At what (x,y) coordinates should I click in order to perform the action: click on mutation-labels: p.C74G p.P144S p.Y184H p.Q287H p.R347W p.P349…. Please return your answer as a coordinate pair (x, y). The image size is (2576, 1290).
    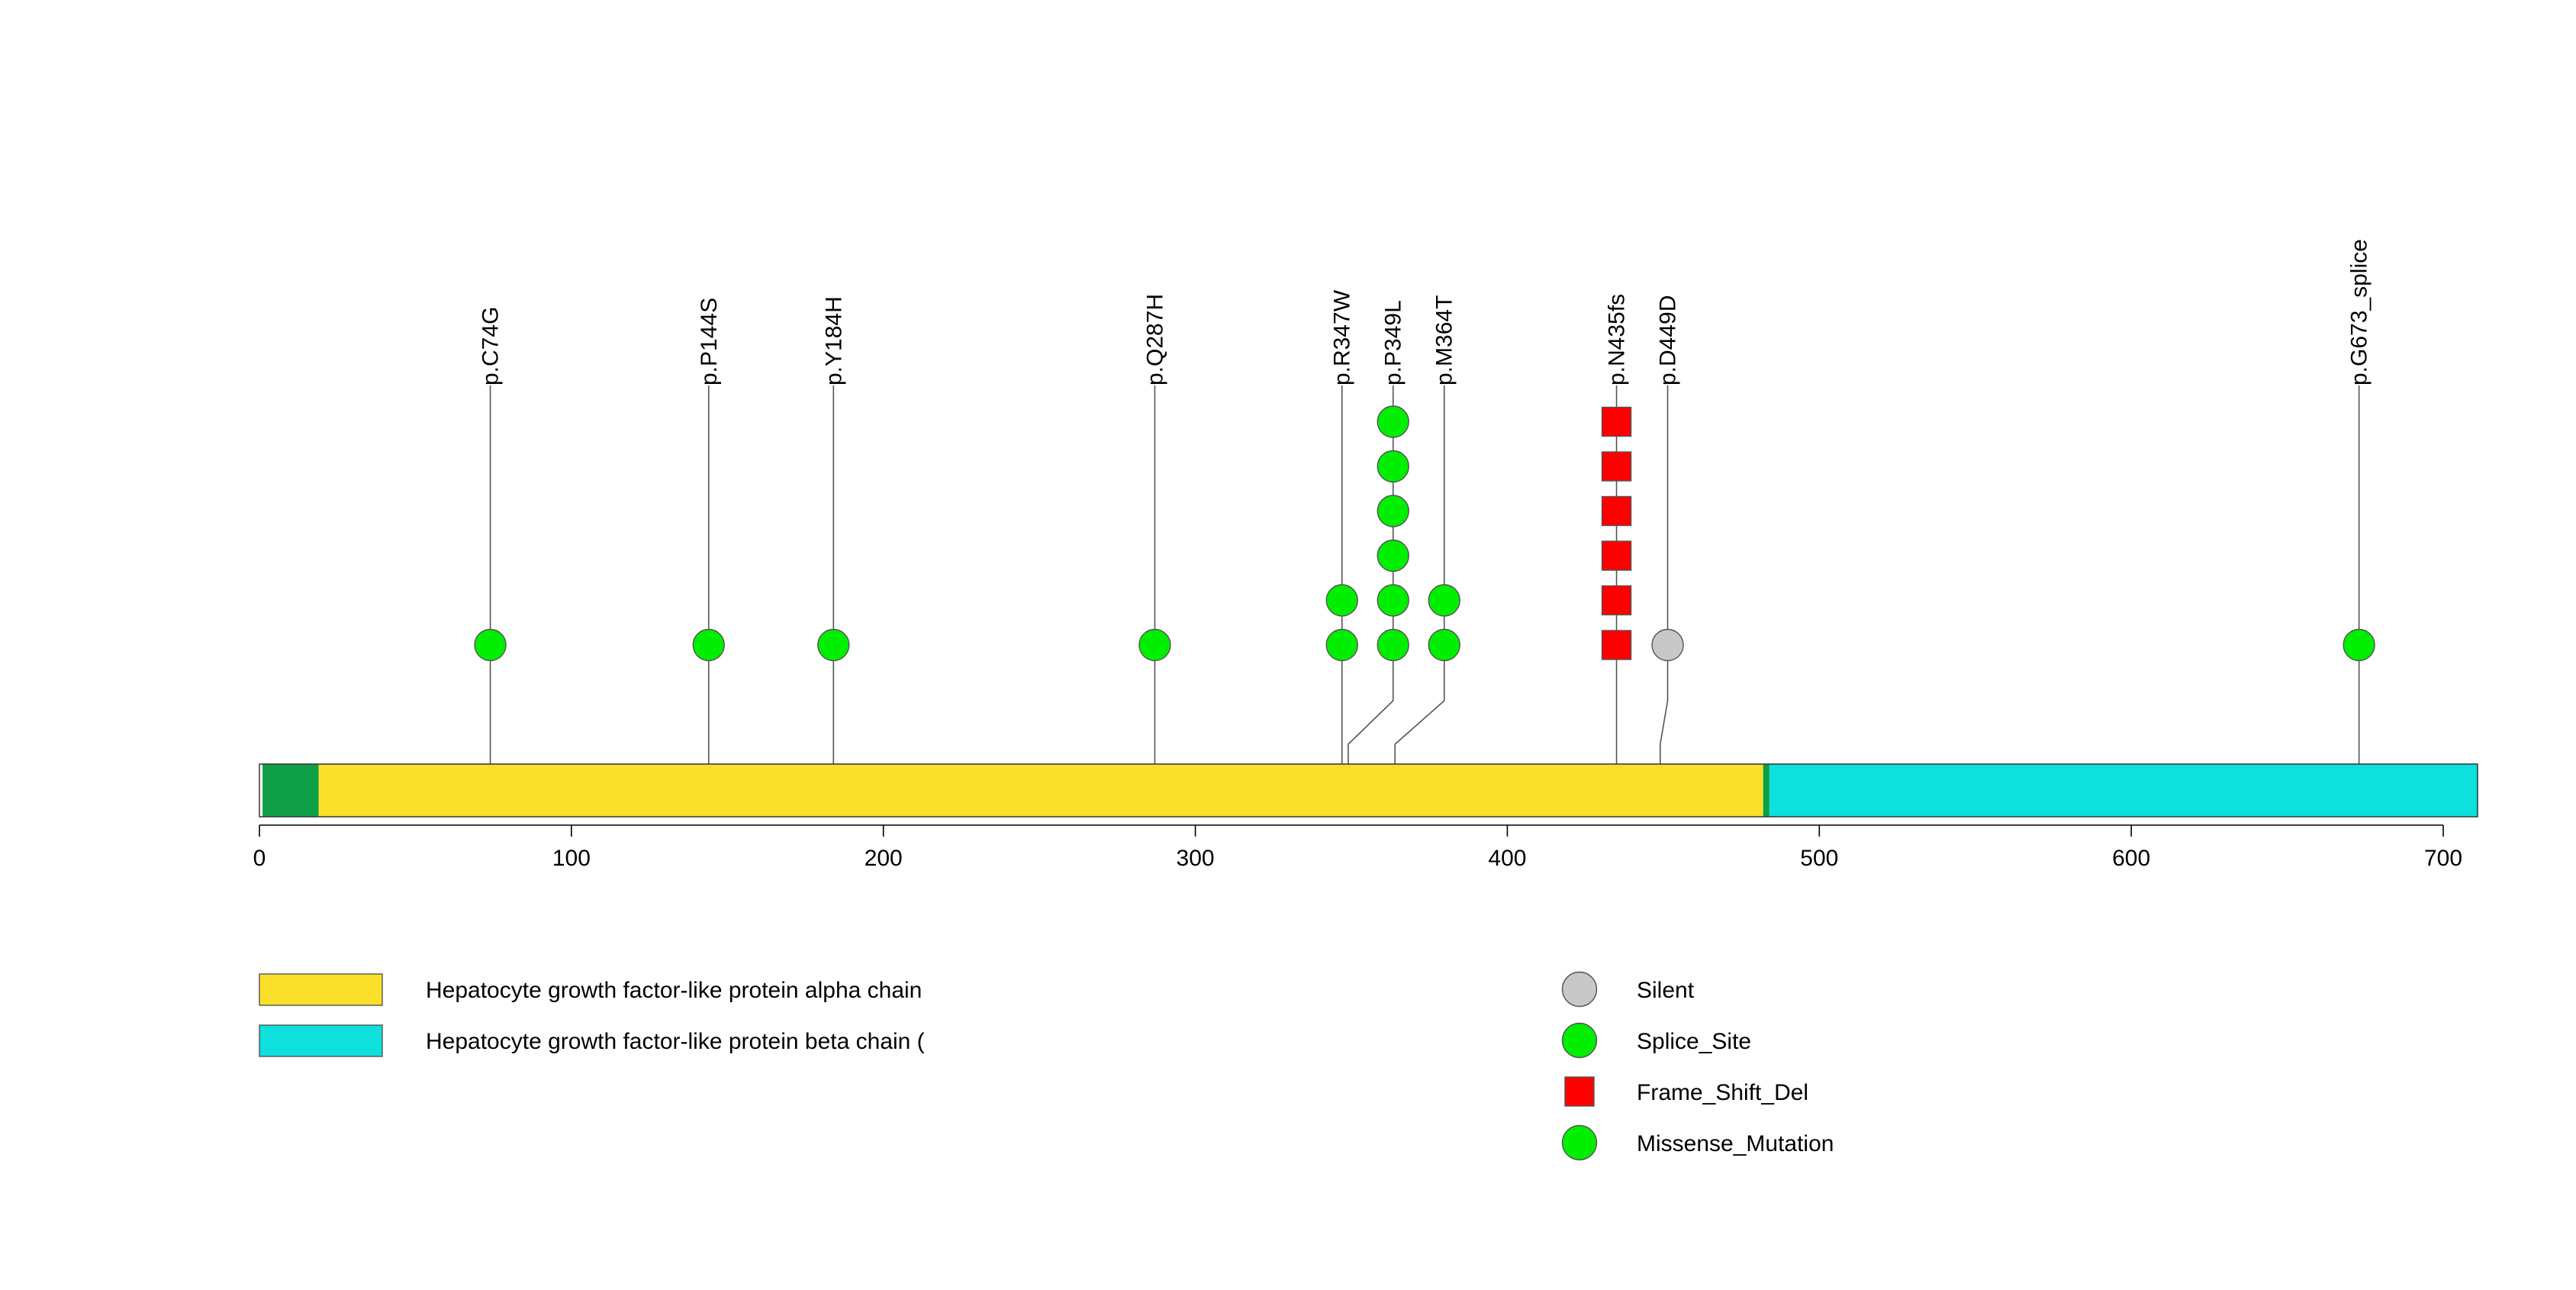
    Looking at the image, I should click on (1425, 312).